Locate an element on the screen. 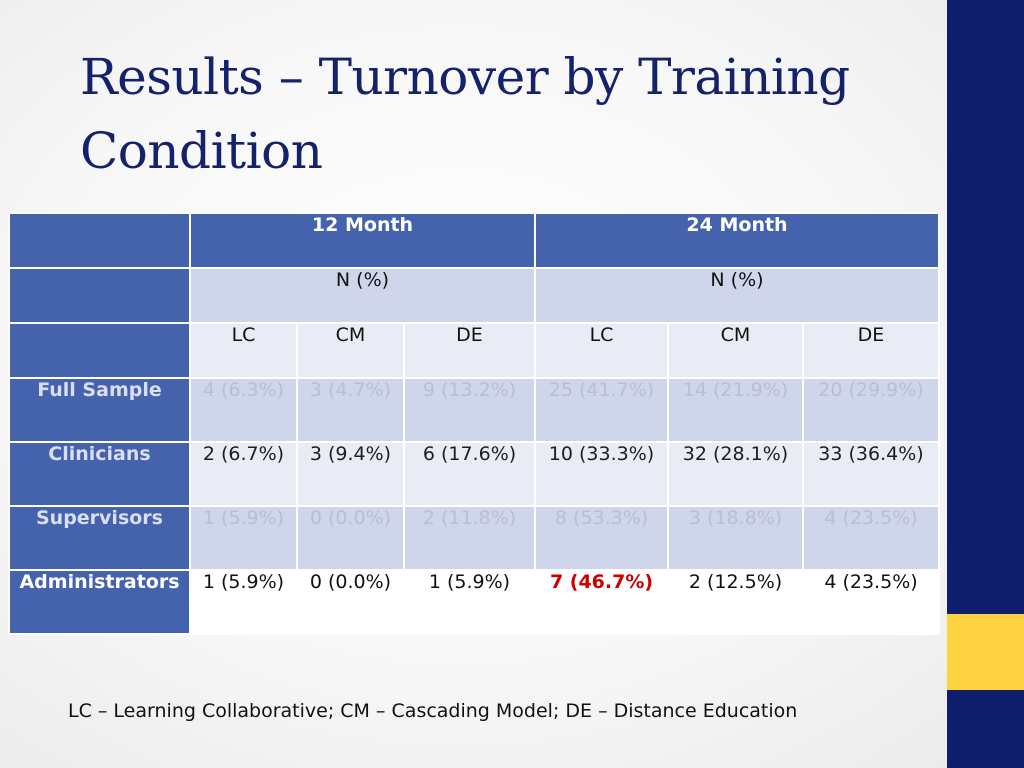 Image resolution: width=1024 pixels, height=768 pixels. slide-title: Results – Turnover by Training Condition is located at coordinates (465, 114).